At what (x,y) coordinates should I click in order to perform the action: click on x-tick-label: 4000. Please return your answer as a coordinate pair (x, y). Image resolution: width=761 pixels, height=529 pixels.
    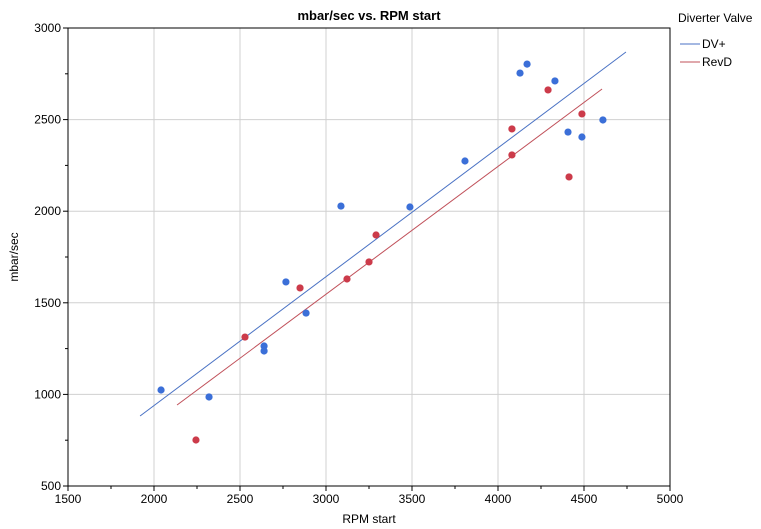
    Looking at the image, I should click on (498, 499).